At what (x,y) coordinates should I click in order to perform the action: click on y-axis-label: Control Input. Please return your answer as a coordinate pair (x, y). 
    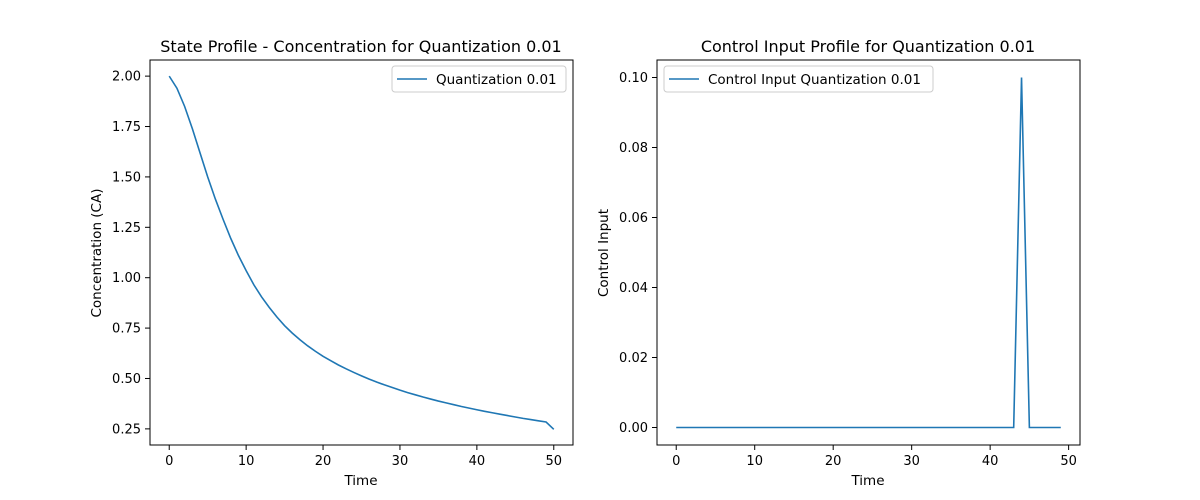
    Looking at the image, I should click on (604, 253).